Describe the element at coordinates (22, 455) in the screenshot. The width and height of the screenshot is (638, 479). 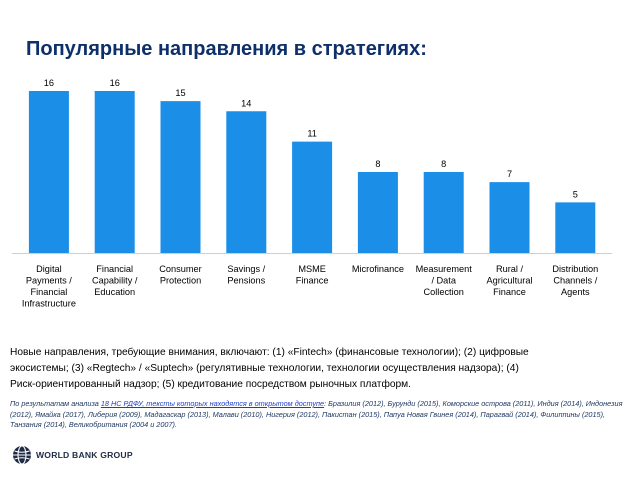
I see `world-bank-globe-icon` at that location.